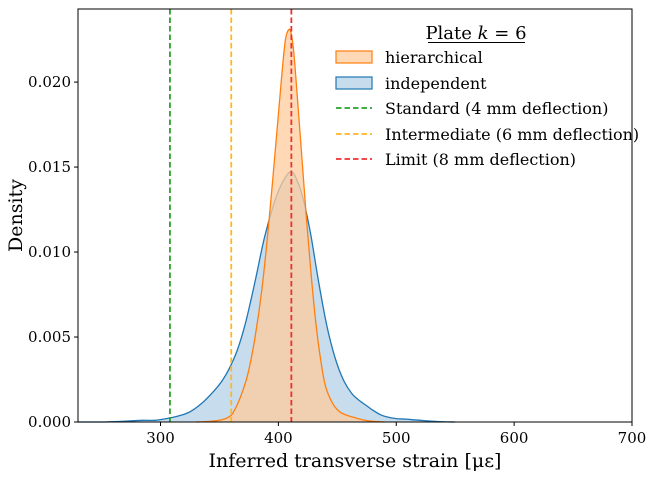  Describe the element at coordinates (49, 422) in the screenshot. I see `y-tick-label: 0.000` at that location.